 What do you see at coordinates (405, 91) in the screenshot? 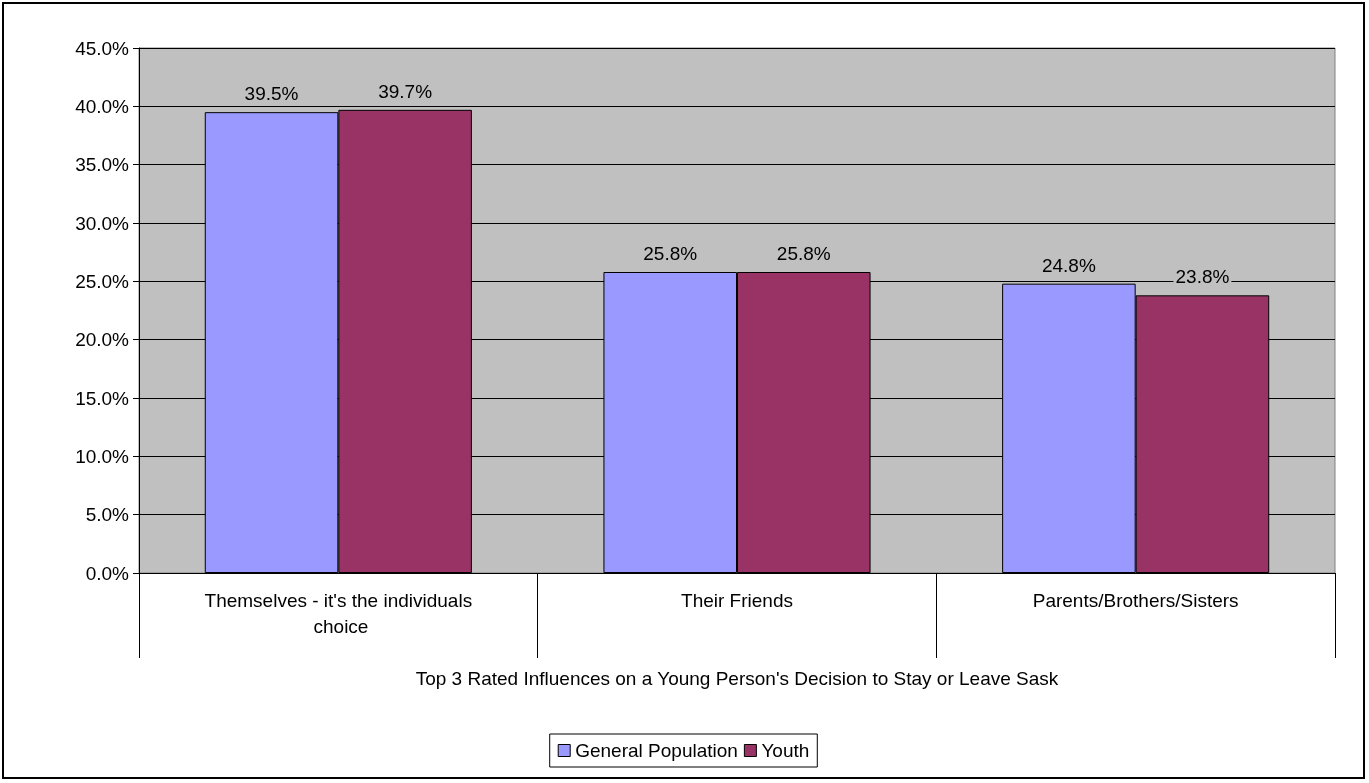
I see `data-label: 39.7%` at bounding box center [405, 91].